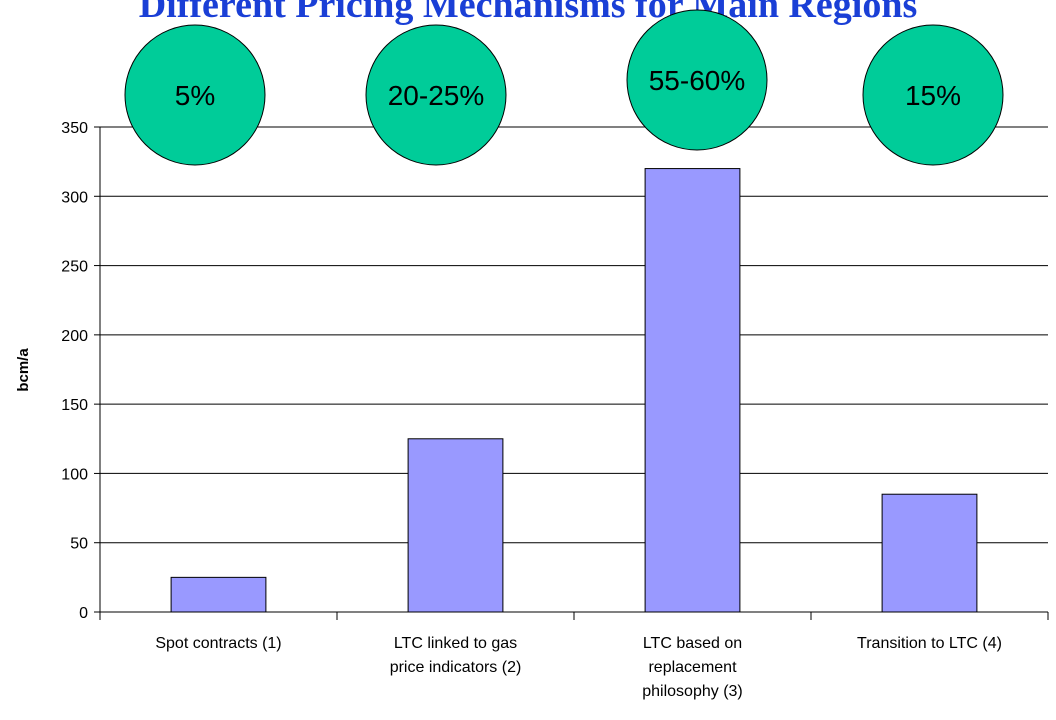 The image size is (1056, 720). I want to click on y-tick-label: 0, so click(83, 613).